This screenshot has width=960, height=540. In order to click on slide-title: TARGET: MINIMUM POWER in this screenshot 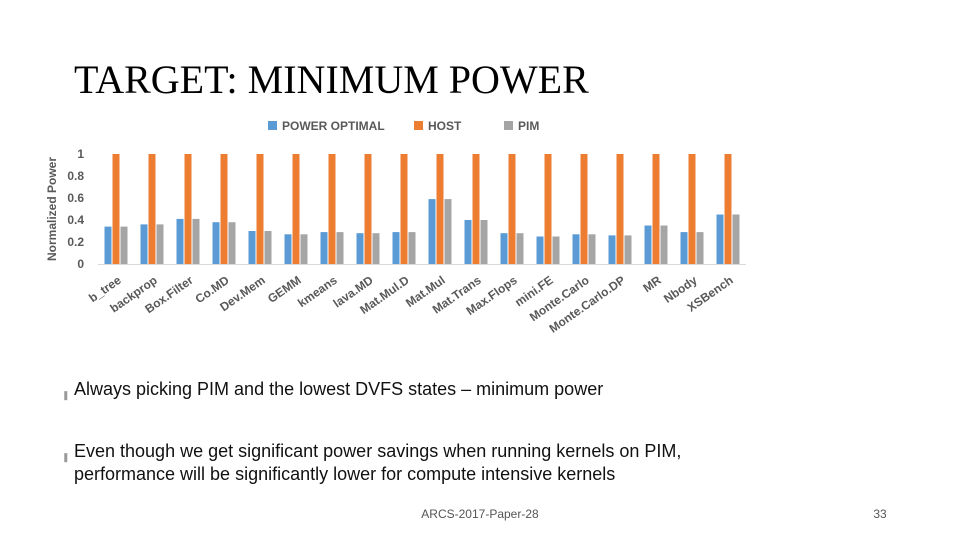, I will do `click(331, 79)`.